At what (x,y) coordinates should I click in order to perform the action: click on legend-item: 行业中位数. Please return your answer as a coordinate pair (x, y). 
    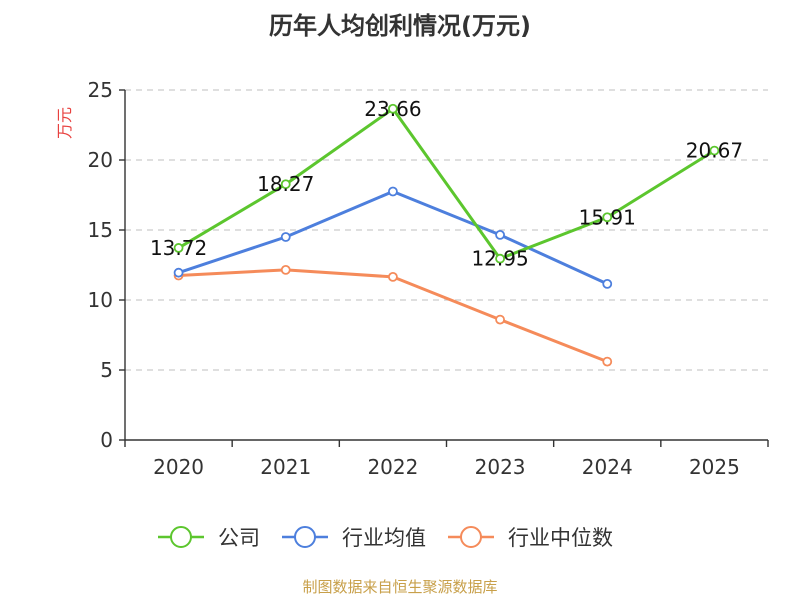
    Looking at the image, I should click on (530, 538).